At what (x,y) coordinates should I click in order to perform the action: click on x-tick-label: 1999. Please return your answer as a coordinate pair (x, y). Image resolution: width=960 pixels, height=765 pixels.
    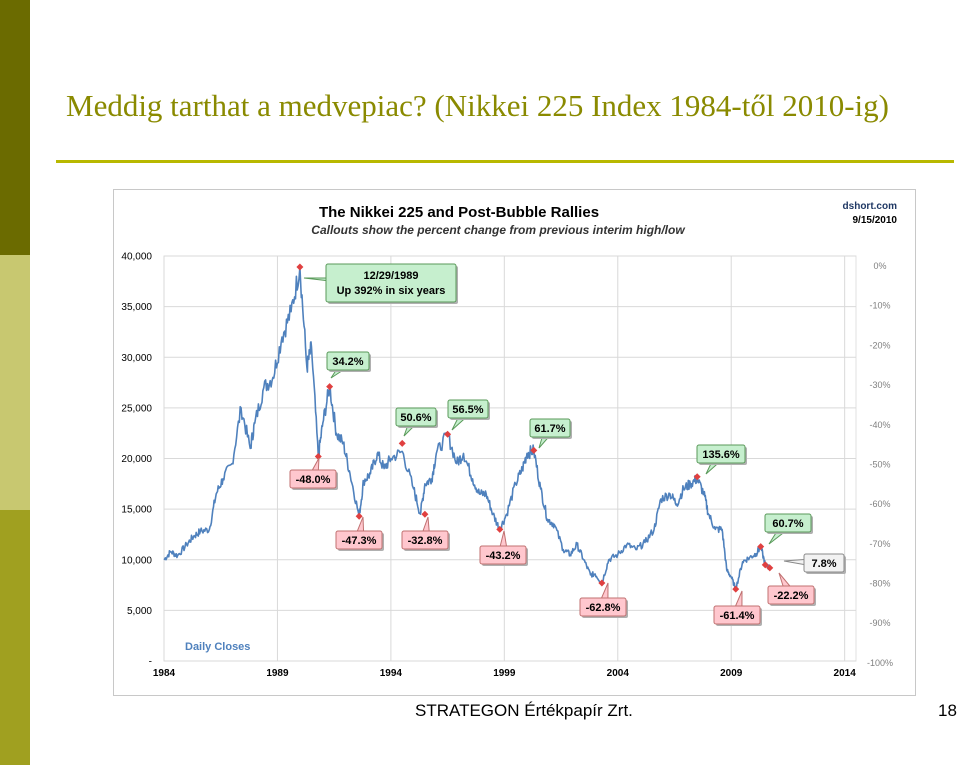
    Looking at the image, I should click on (504, 673).